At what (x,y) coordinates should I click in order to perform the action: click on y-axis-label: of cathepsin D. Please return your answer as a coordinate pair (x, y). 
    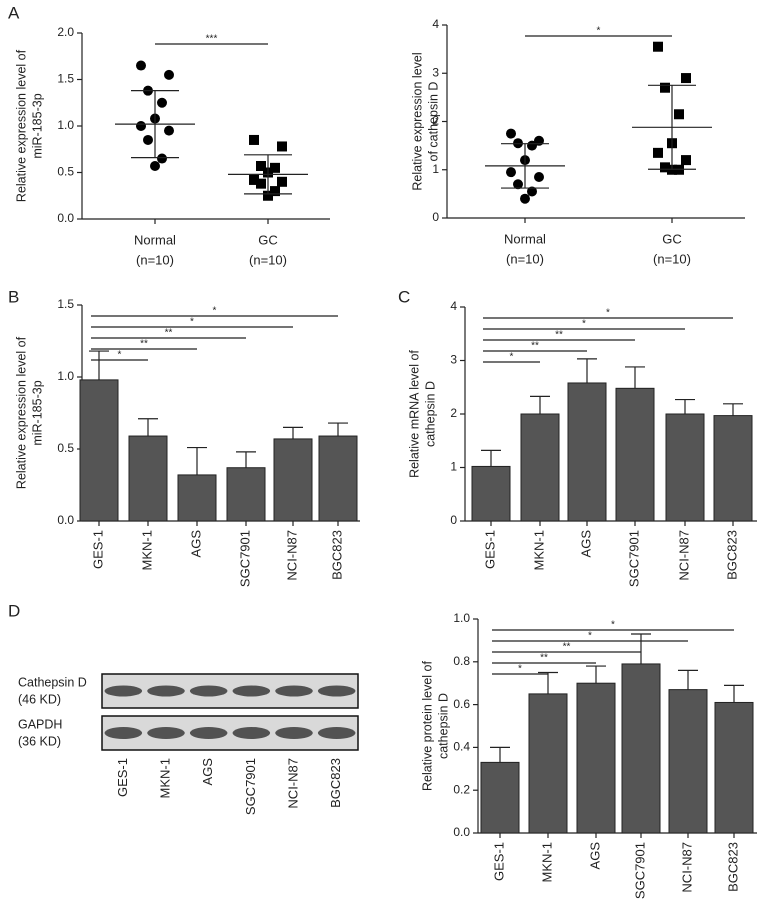
    Looking at the image, I should click on (433, 122).